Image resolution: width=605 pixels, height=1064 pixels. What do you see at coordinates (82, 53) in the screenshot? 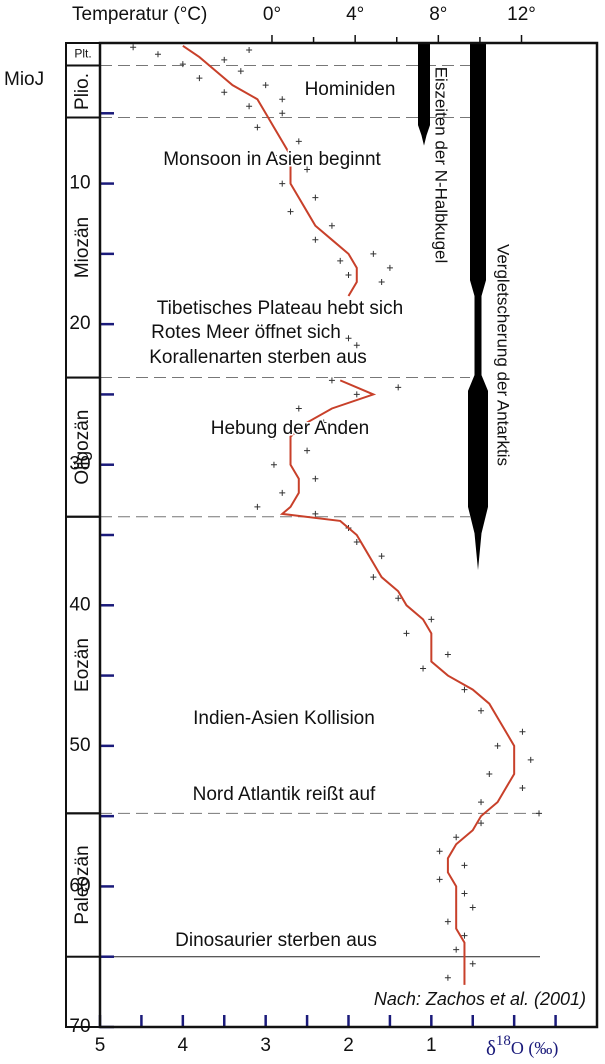
I see `epoch-label: Plt.` at bounding box center [82, 53].